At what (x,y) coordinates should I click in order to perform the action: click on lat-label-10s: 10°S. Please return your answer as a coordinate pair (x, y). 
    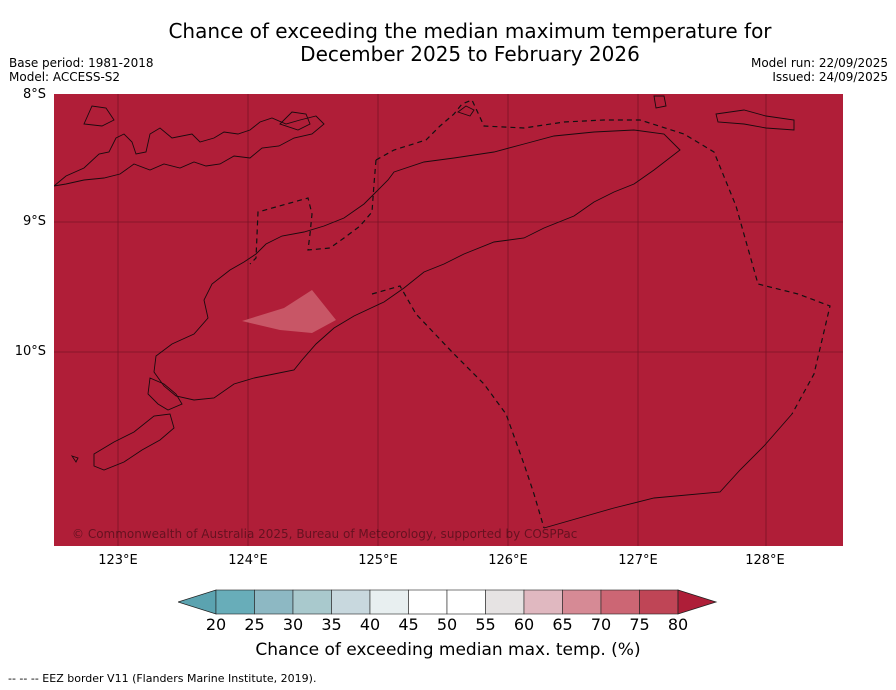
    Looking at the image, I should click on (30, 351).